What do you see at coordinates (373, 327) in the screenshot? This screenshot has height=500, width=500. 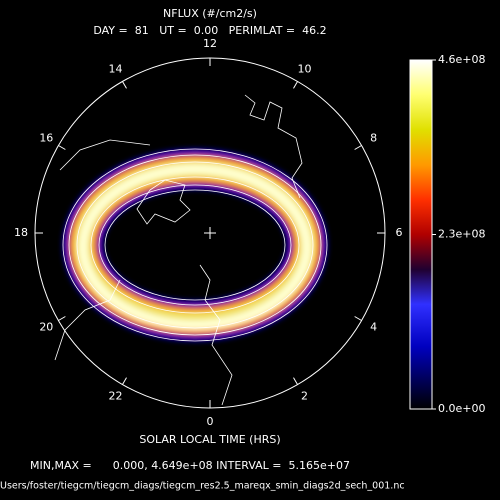 I see `hour-label: 4` at bounding box center [373, 327].